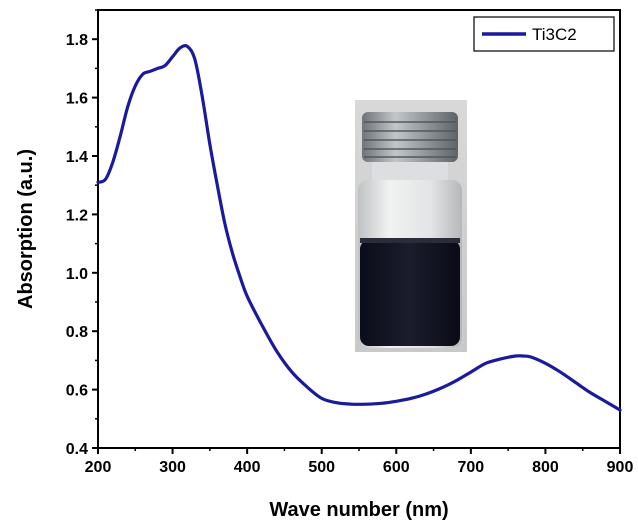 This screenshot has height=527, width=638. I want to click on y-tick-label: 1.0, so click(77, 274).